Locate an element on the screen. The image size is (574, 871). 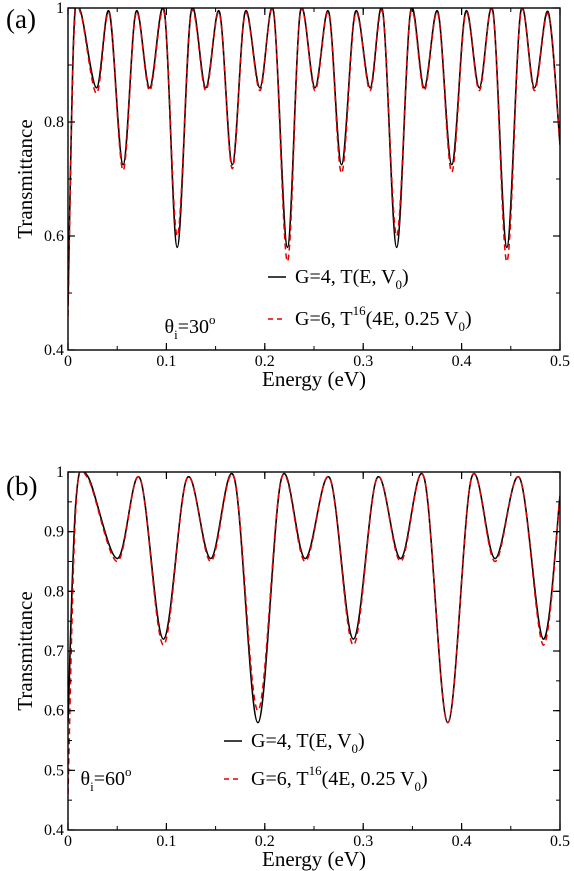
angle-annotation: θi=60o is located at coordinates (106, 779).